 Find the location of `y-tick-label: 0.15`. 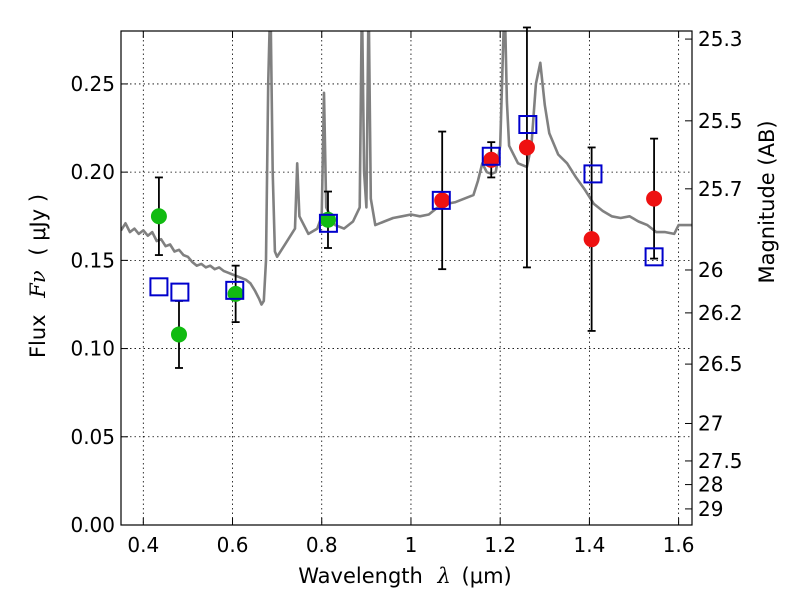

y-tick-label: 0.15 is located at coordinates (92, 260).